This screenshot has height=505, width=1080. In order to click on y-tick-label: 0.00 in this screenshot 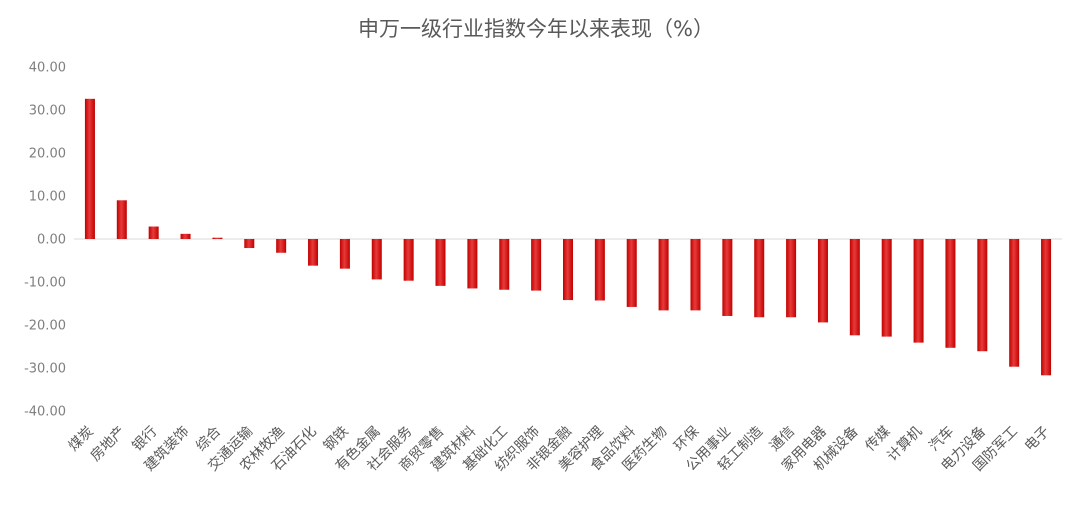, I will do `click(51, 240)`.